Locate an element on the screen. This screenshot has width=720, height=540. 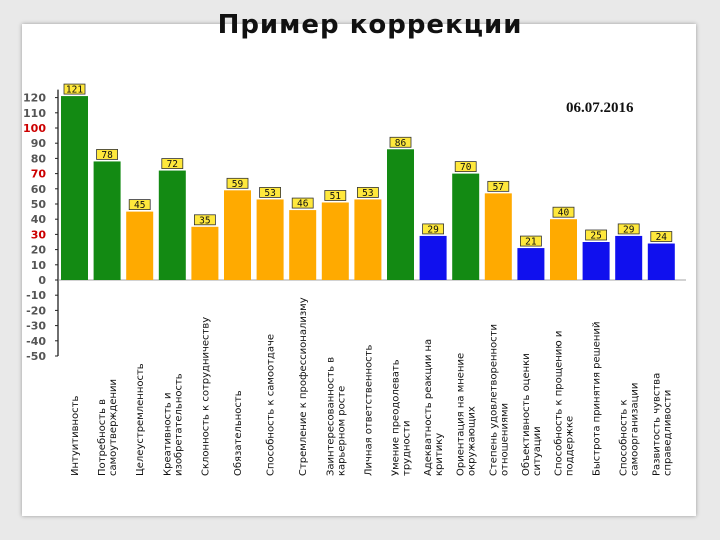
bar-value-label: 72 is located at coordinates (172, 164).